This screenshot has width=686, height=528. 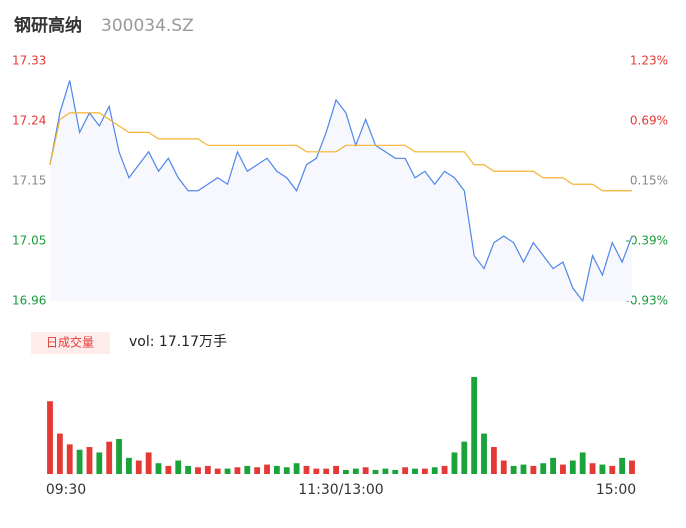 What do you see at coordinates (29, 181) in the screenshot?
I see `y-tick-label: 17.15` at bounding box center [29, 181].